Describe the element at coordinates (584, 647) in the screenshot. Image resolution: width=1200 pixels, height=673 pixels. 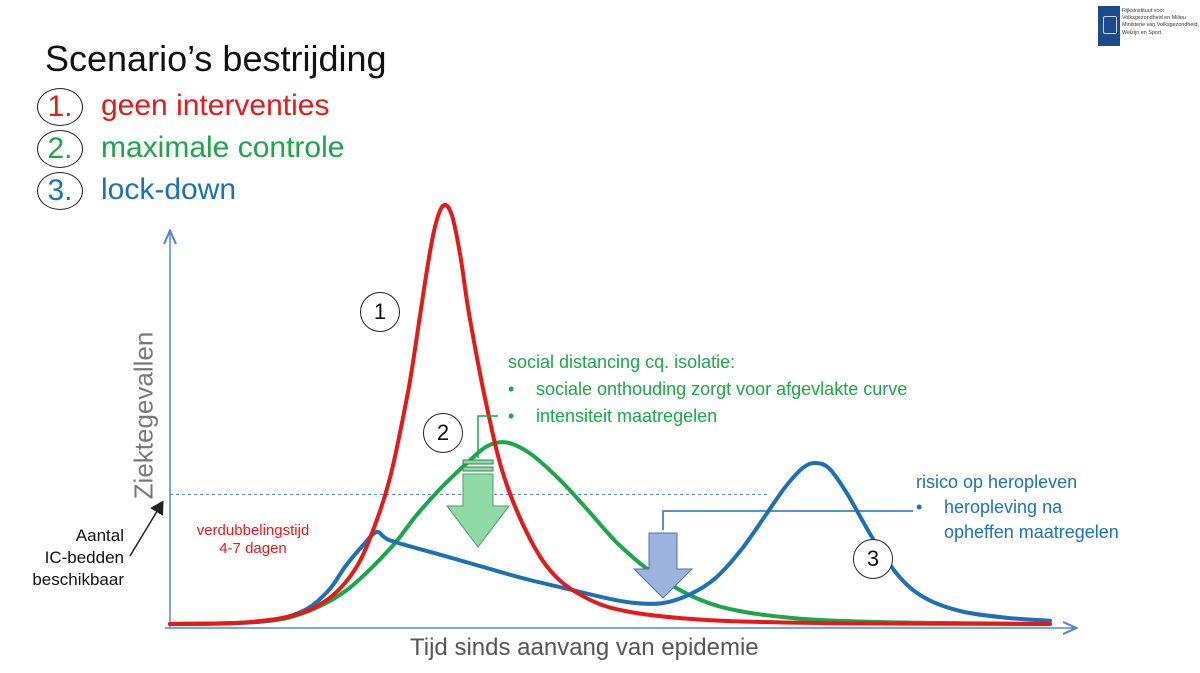
I see `x-axis-label: Tijd sinds aanvang van epidemie` at that location.